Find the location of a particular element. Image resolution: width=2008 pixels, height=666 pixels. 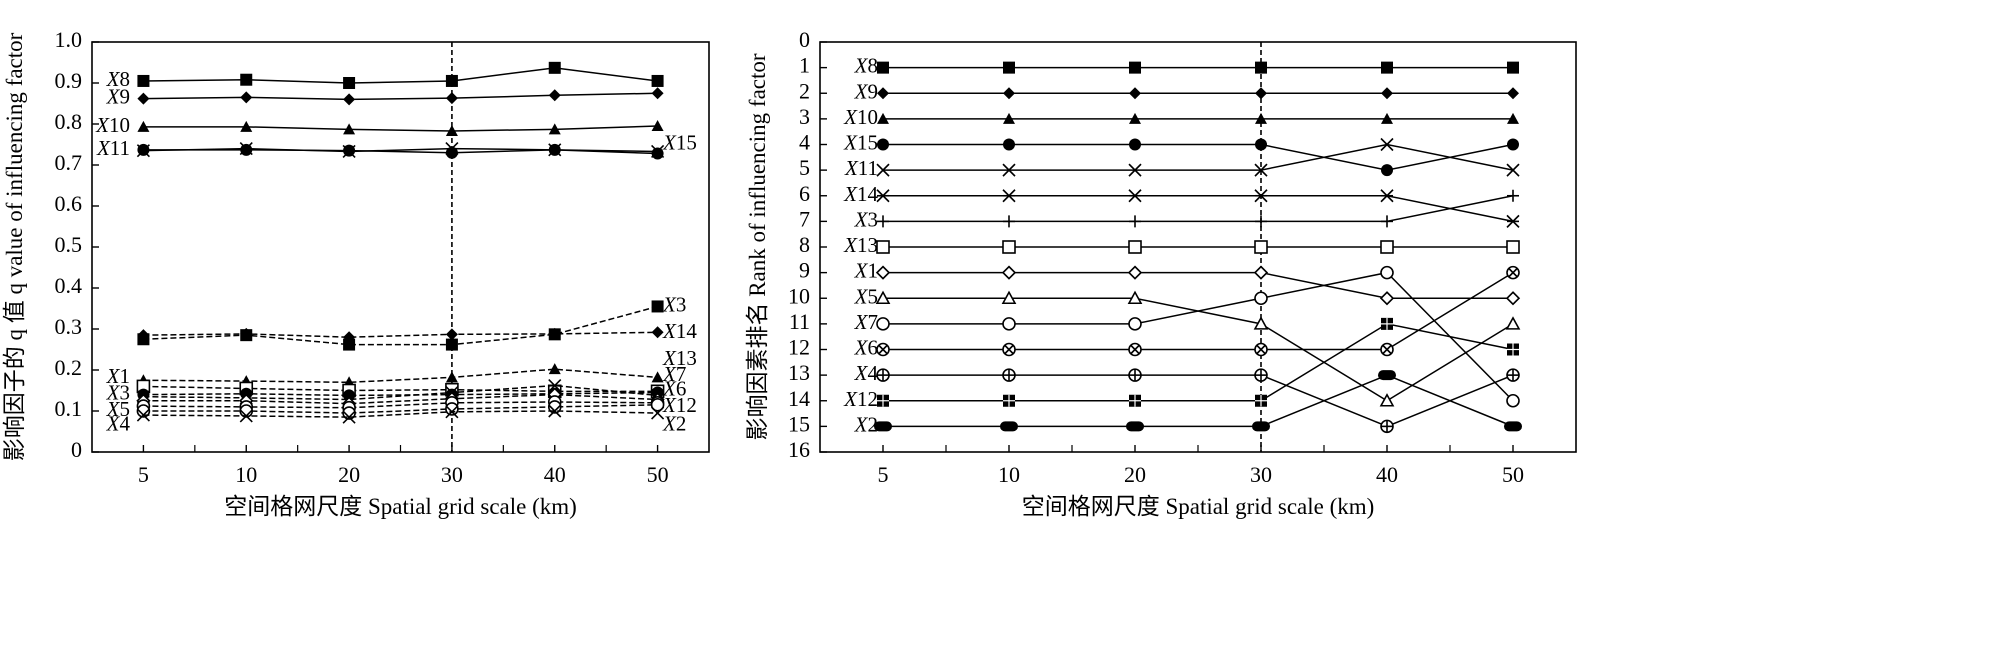

chart2-series-x4 is located at coordinates (1198, 401).